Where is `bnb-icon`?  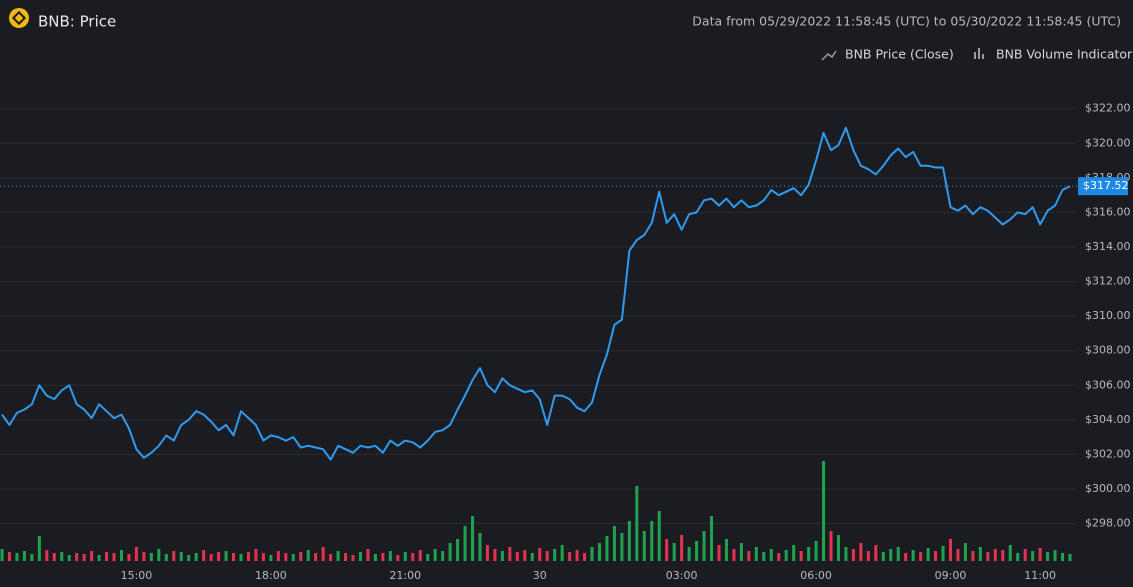 bnb-icon is located at coordinates (19, 18).